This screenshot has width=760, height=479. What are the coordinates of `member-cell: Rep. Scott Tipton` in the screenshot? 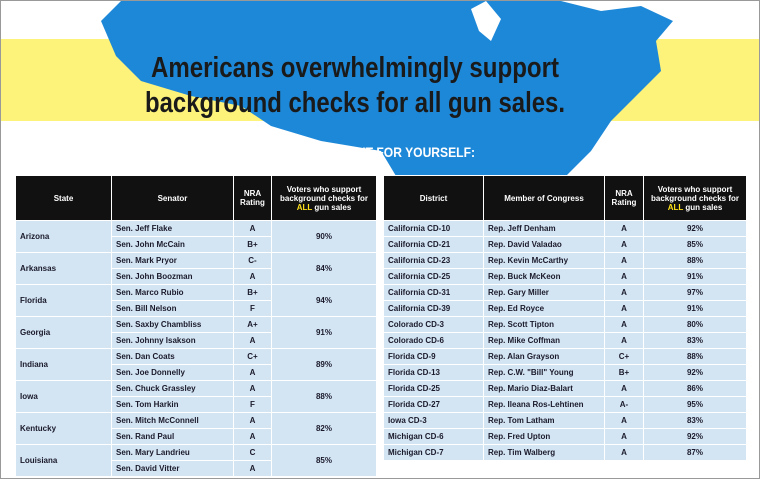 It's located at (544, 324).